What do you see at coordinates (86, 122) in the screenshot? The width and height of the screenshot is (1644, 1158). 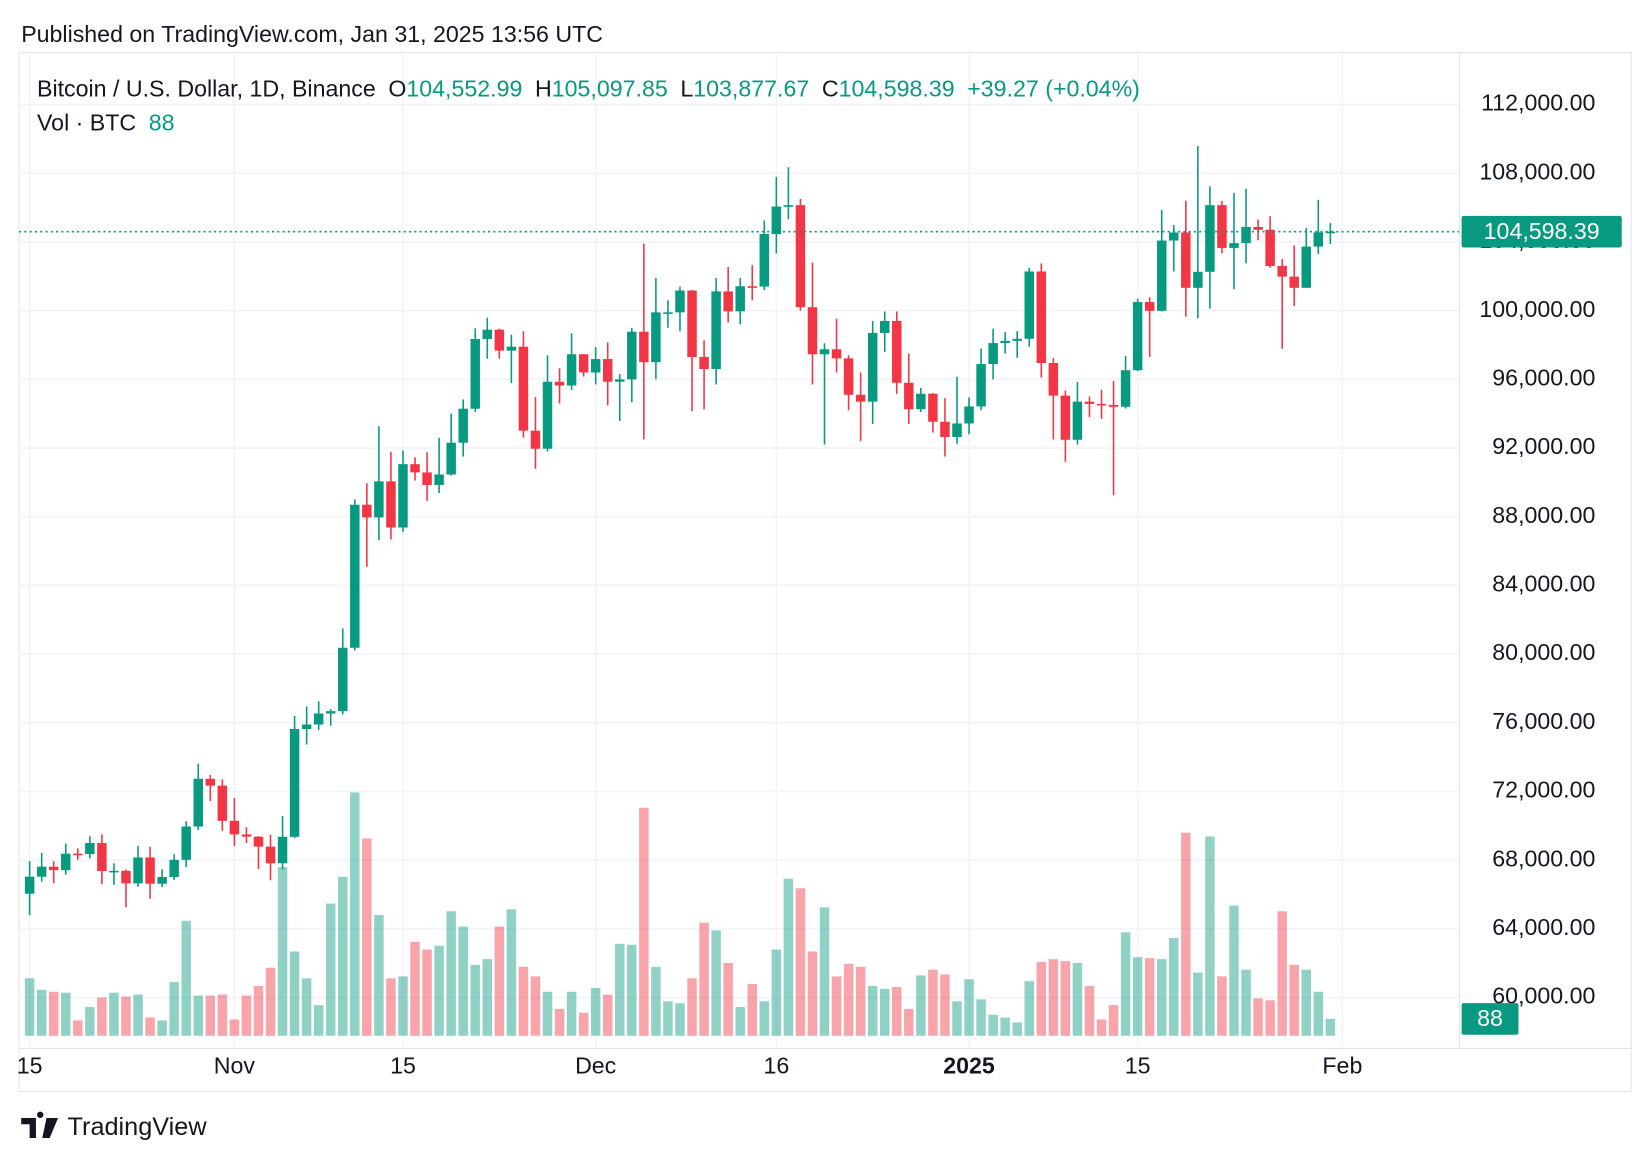 I see `volume-label: Vol · BTC` at bounding box center [86, 122].